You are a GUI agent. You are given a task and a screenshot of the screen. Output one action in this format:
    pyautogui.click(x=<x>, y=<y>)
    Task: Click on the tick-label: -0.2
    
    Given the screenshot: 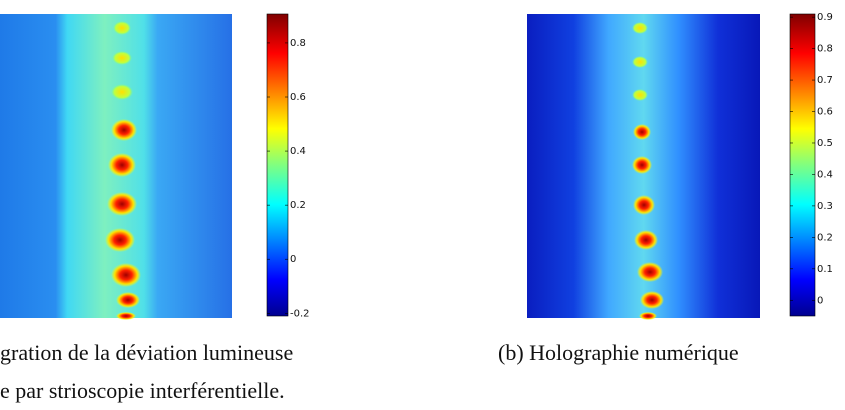 What is the action you would take?
    pyautogui.click(x=300, y=313)
    